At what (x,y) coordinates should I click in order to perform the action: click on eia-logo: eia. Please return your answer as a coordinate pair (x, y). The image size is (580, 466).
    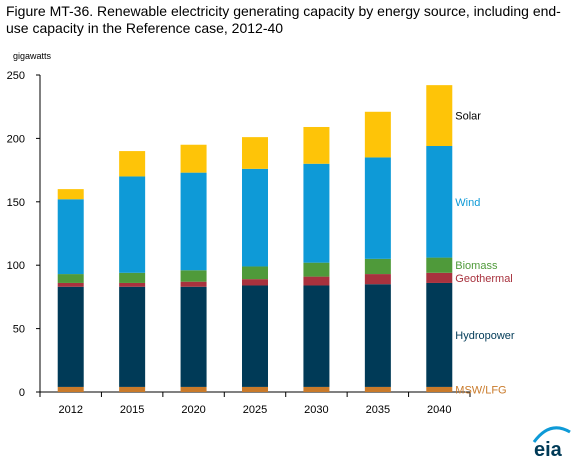
    Looking at the image, I should click on (551, 443).